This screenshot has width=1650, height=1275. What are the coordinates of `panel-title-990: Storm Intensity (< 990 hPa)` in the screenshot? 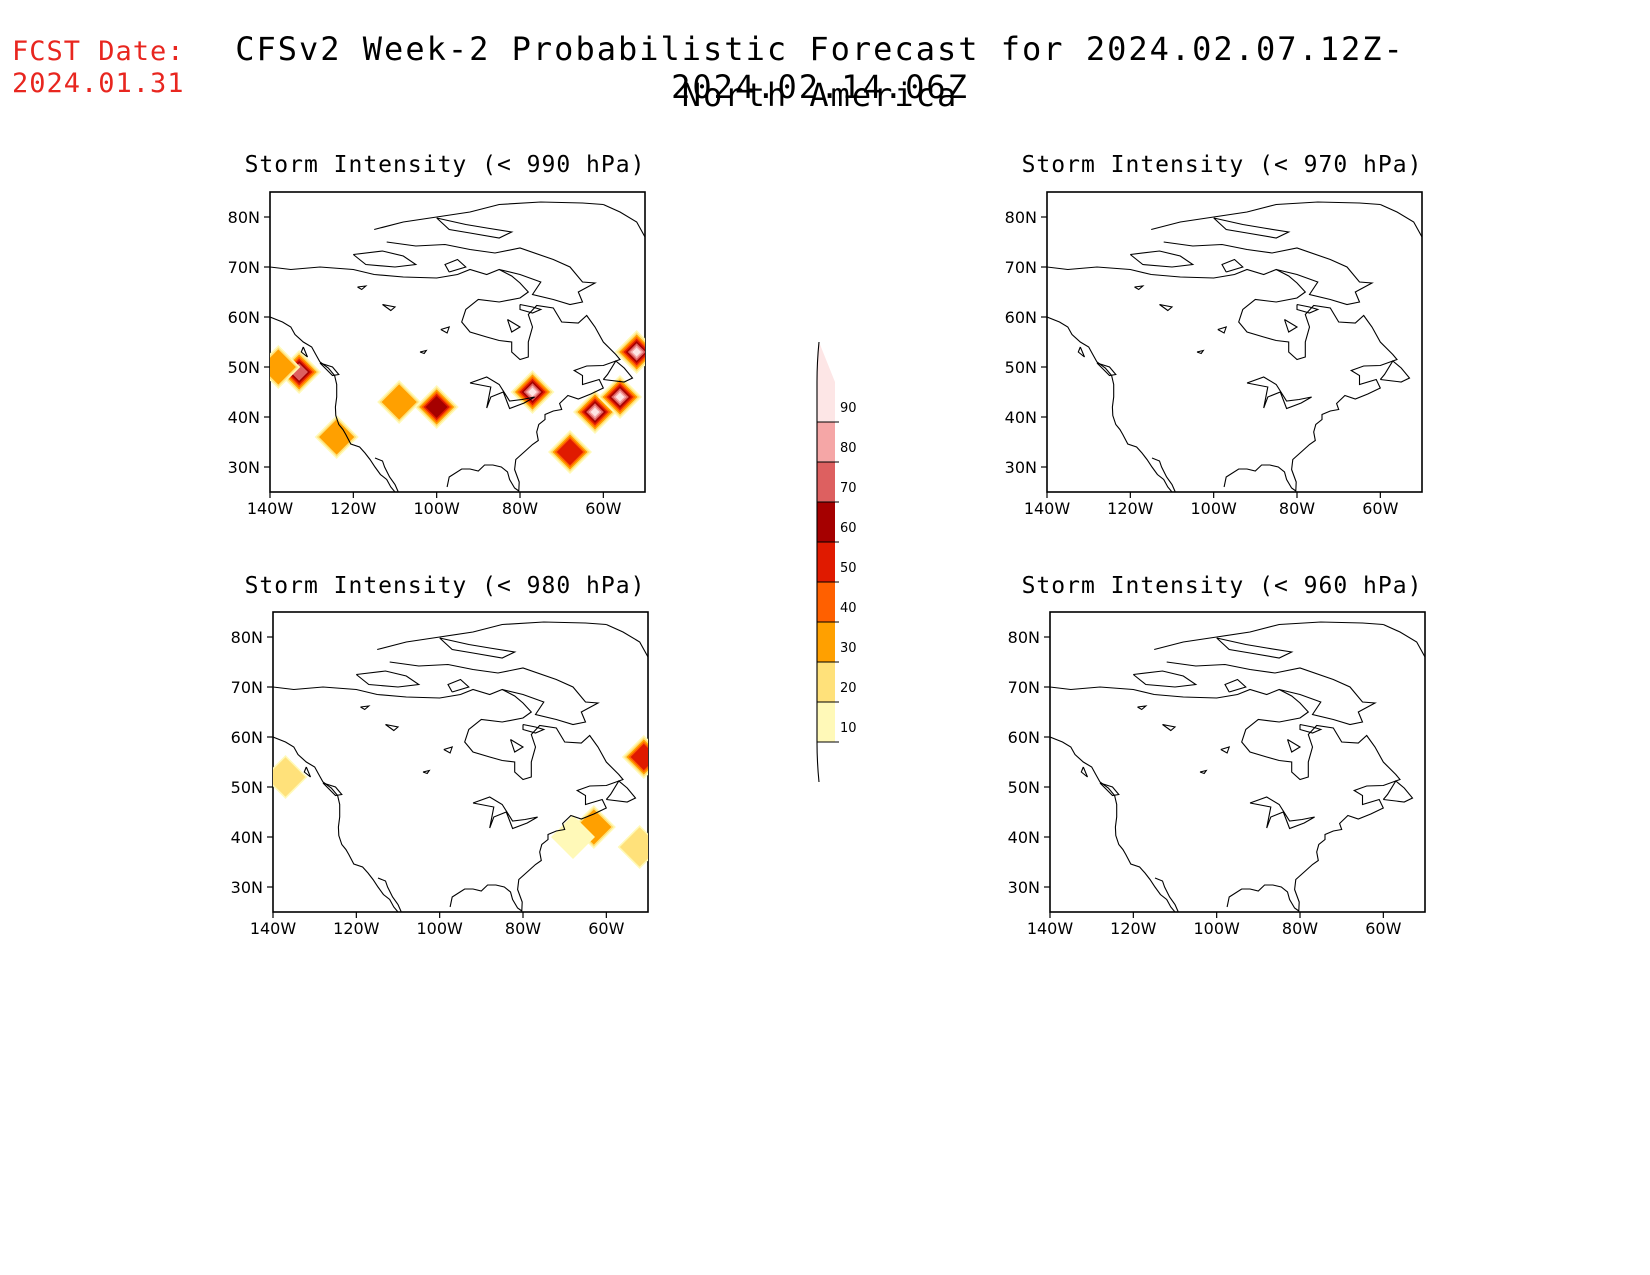 It's located at (445, 165).